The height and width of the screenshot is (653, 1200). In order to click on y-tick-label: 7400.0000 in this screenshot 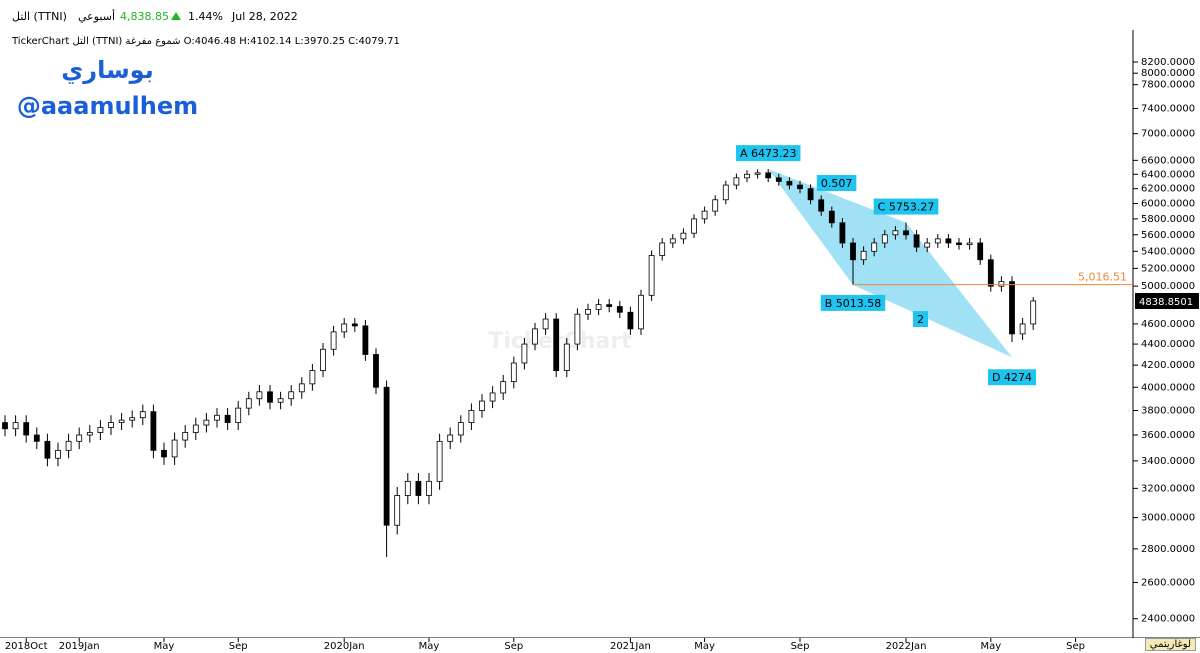, I will do `click(1168, 109)`.